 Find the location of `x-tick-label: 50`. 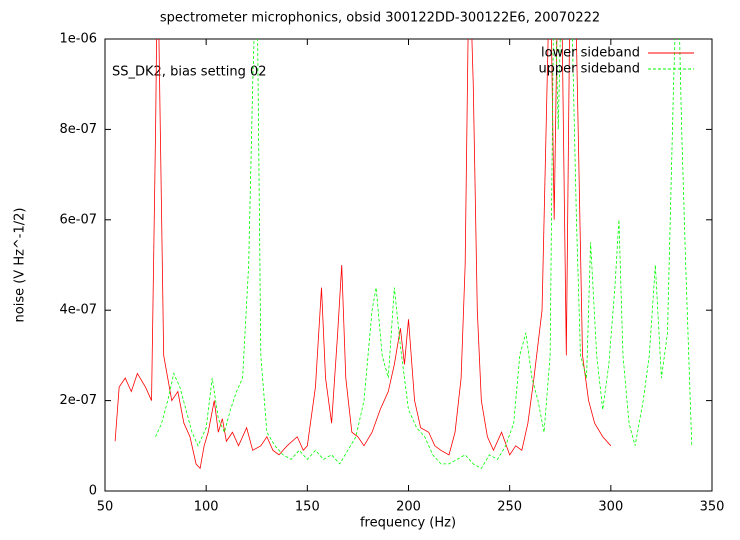

x-tick-label: 50 is located at coordinates (105, 507).